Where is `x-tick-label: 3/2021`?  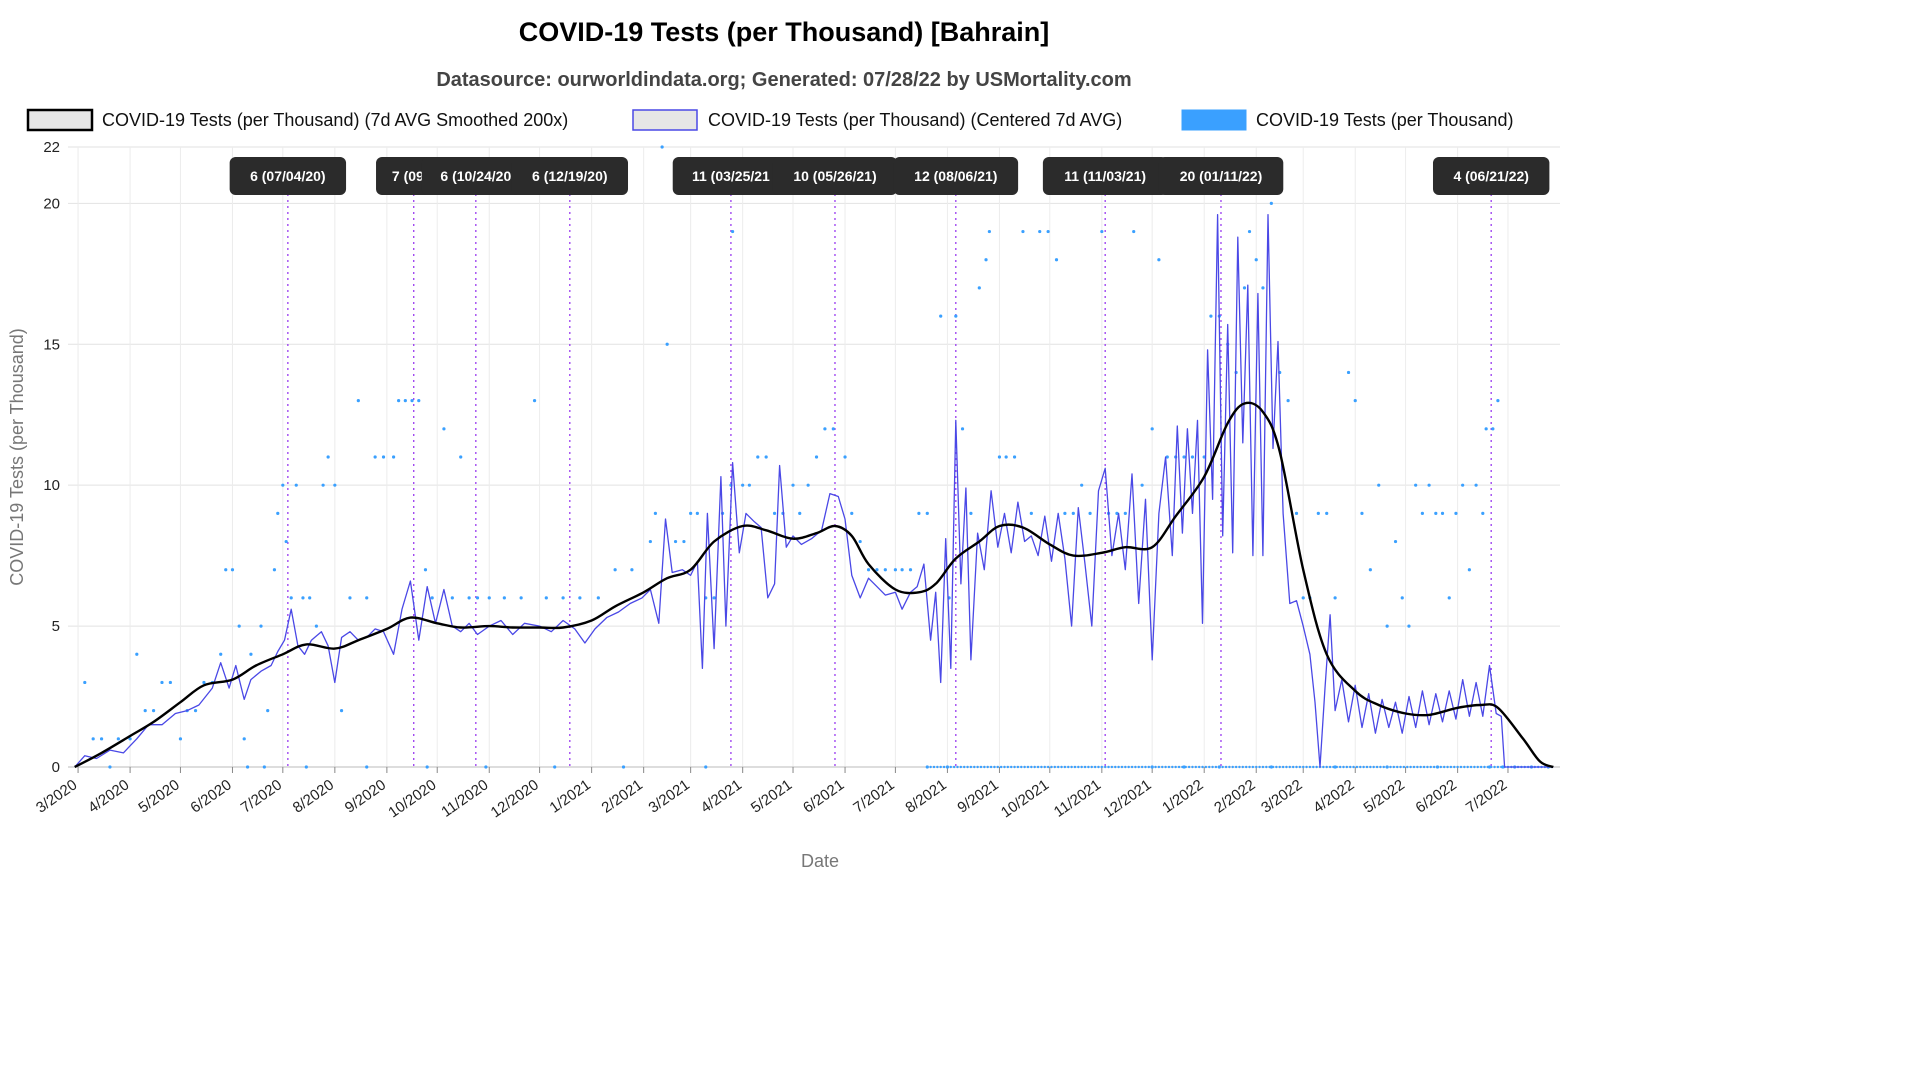 x-tick-label: 3/2021 is located at coordinates (669, 796).